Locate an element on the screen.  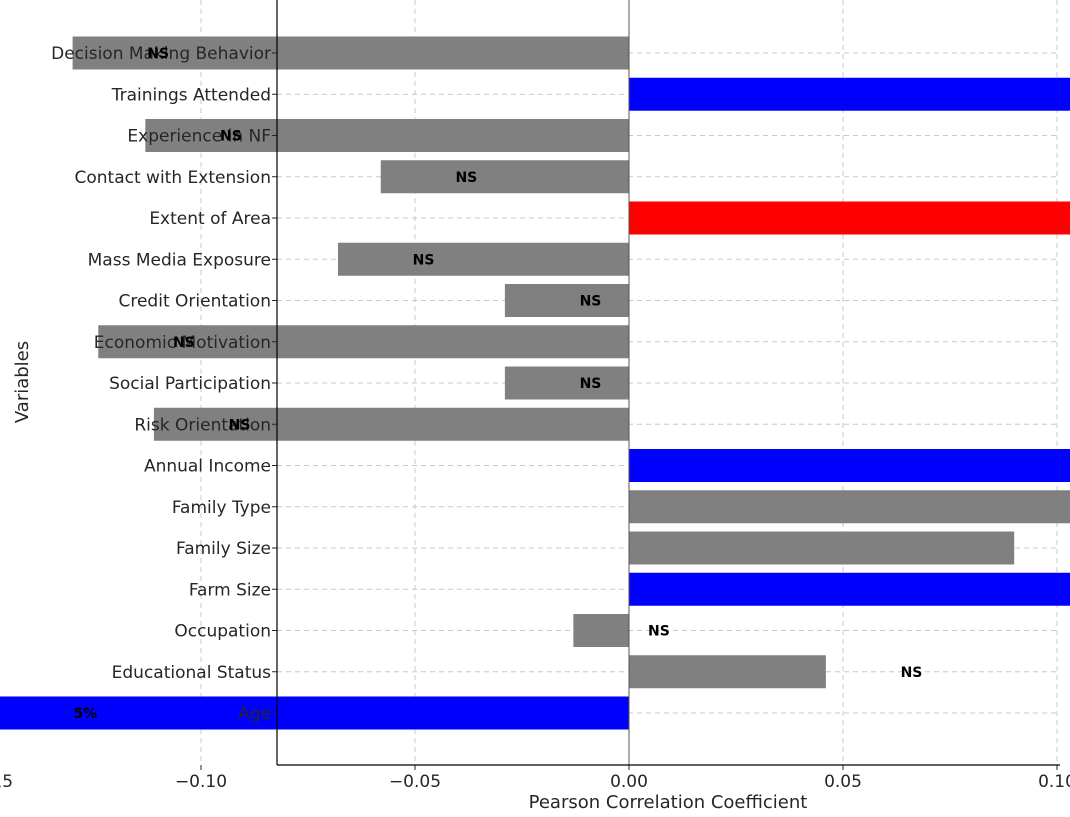
bar-occupation is located at coordinates (601, 630).